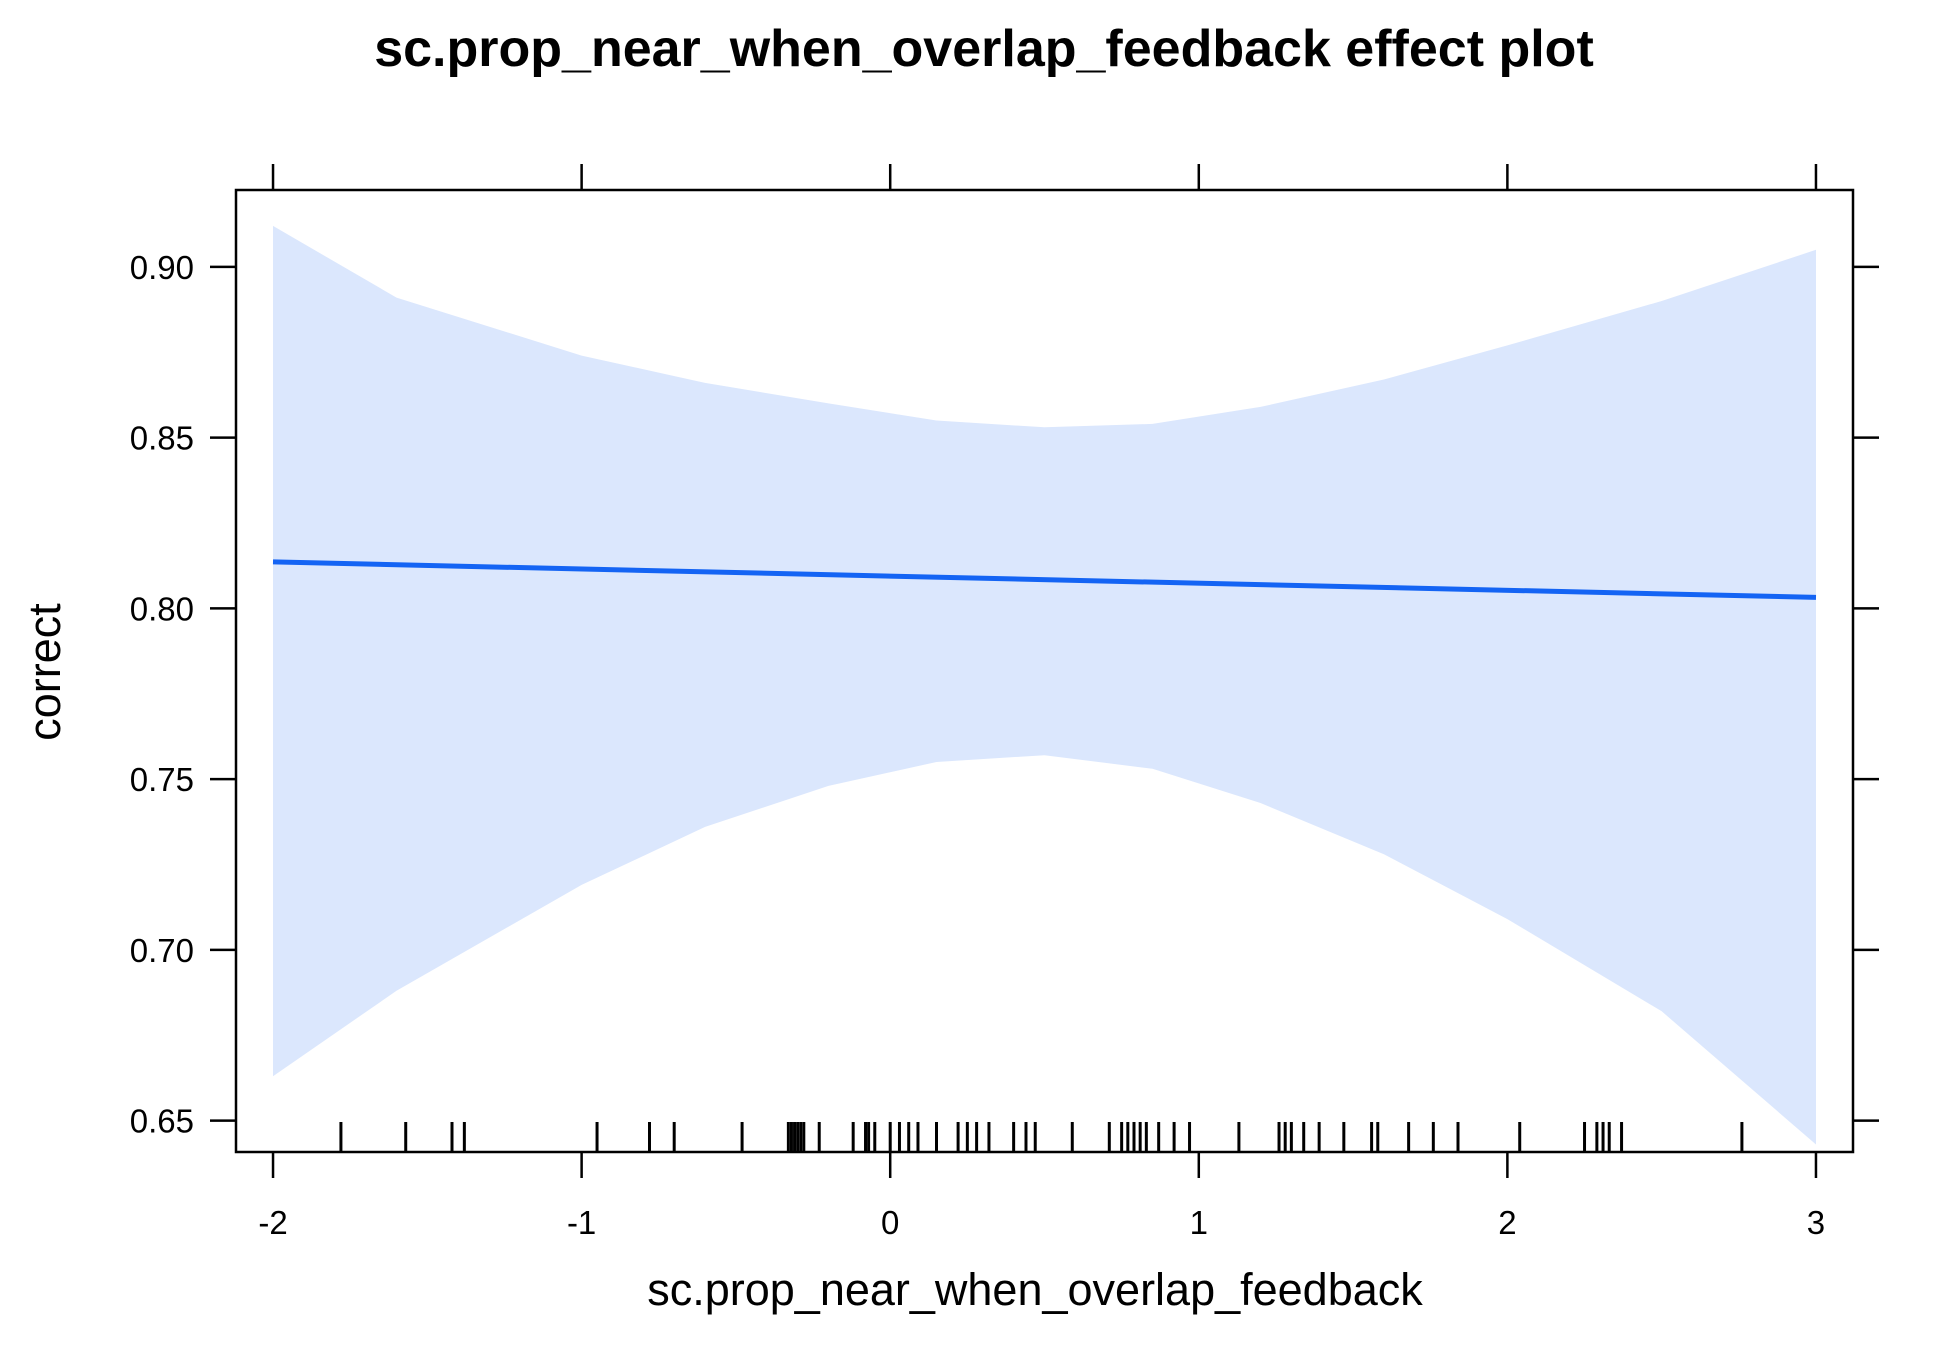 The height and width of the screenshot is (1350, 1950). Describe the element at coordinates (272, 1222) in the screenshot. I see `x-tick-label: -2` at that location.